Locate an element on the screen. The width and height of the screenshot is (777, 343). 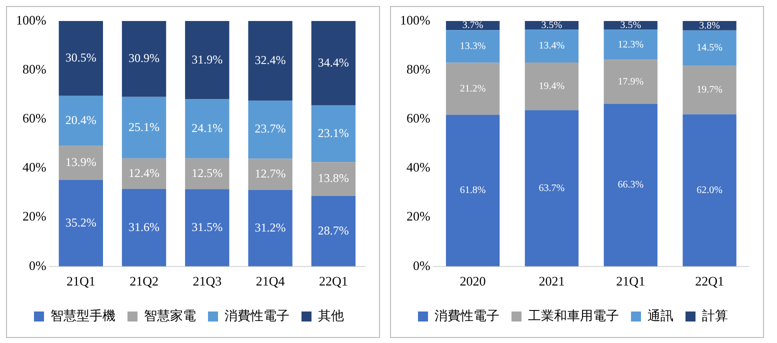
legend-label: 智慧型手機 is located at coordinates (83, 316).